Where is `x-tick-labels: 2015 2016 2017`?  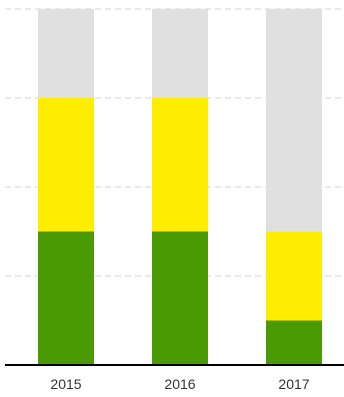 x-tick-labels: 2015 2016 2017 is located at coordinates (179, 384).